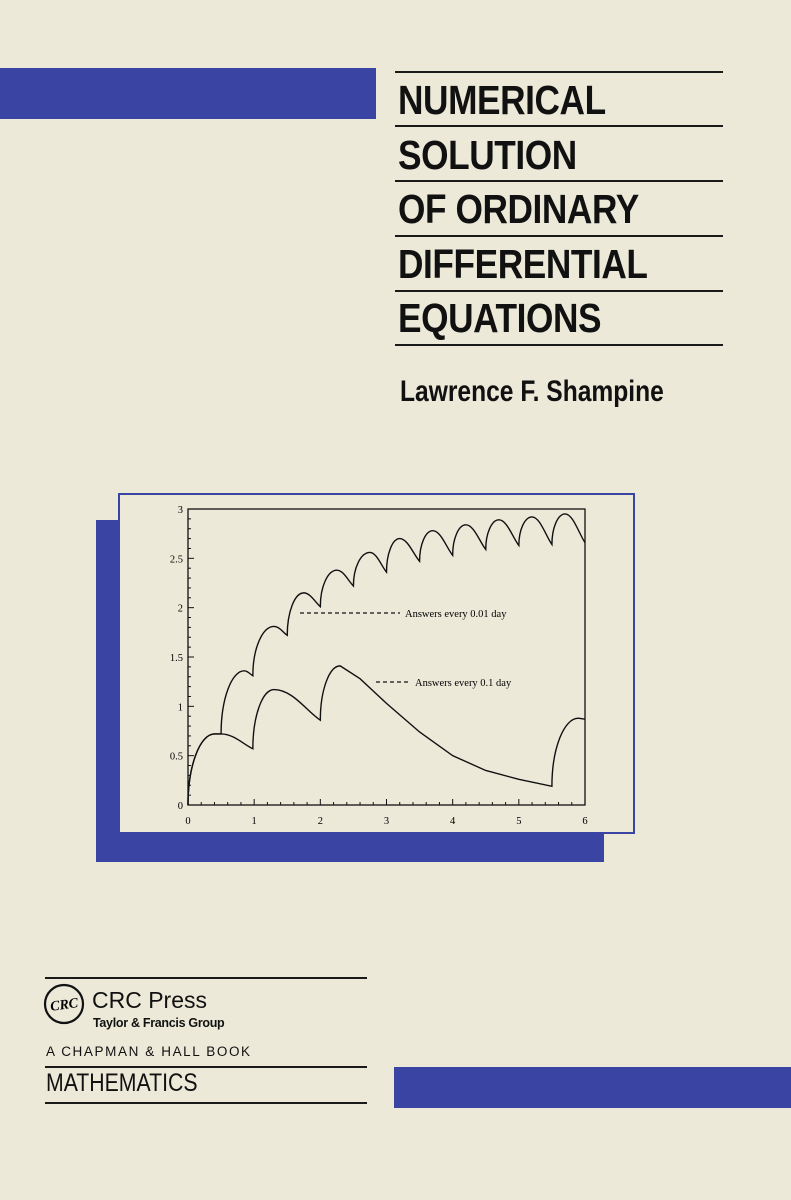 The image size is (791, 1200). Describe the element at coordinates (176, 658) in the screenshot. I see `y-tick-label: 1.5` at that location.